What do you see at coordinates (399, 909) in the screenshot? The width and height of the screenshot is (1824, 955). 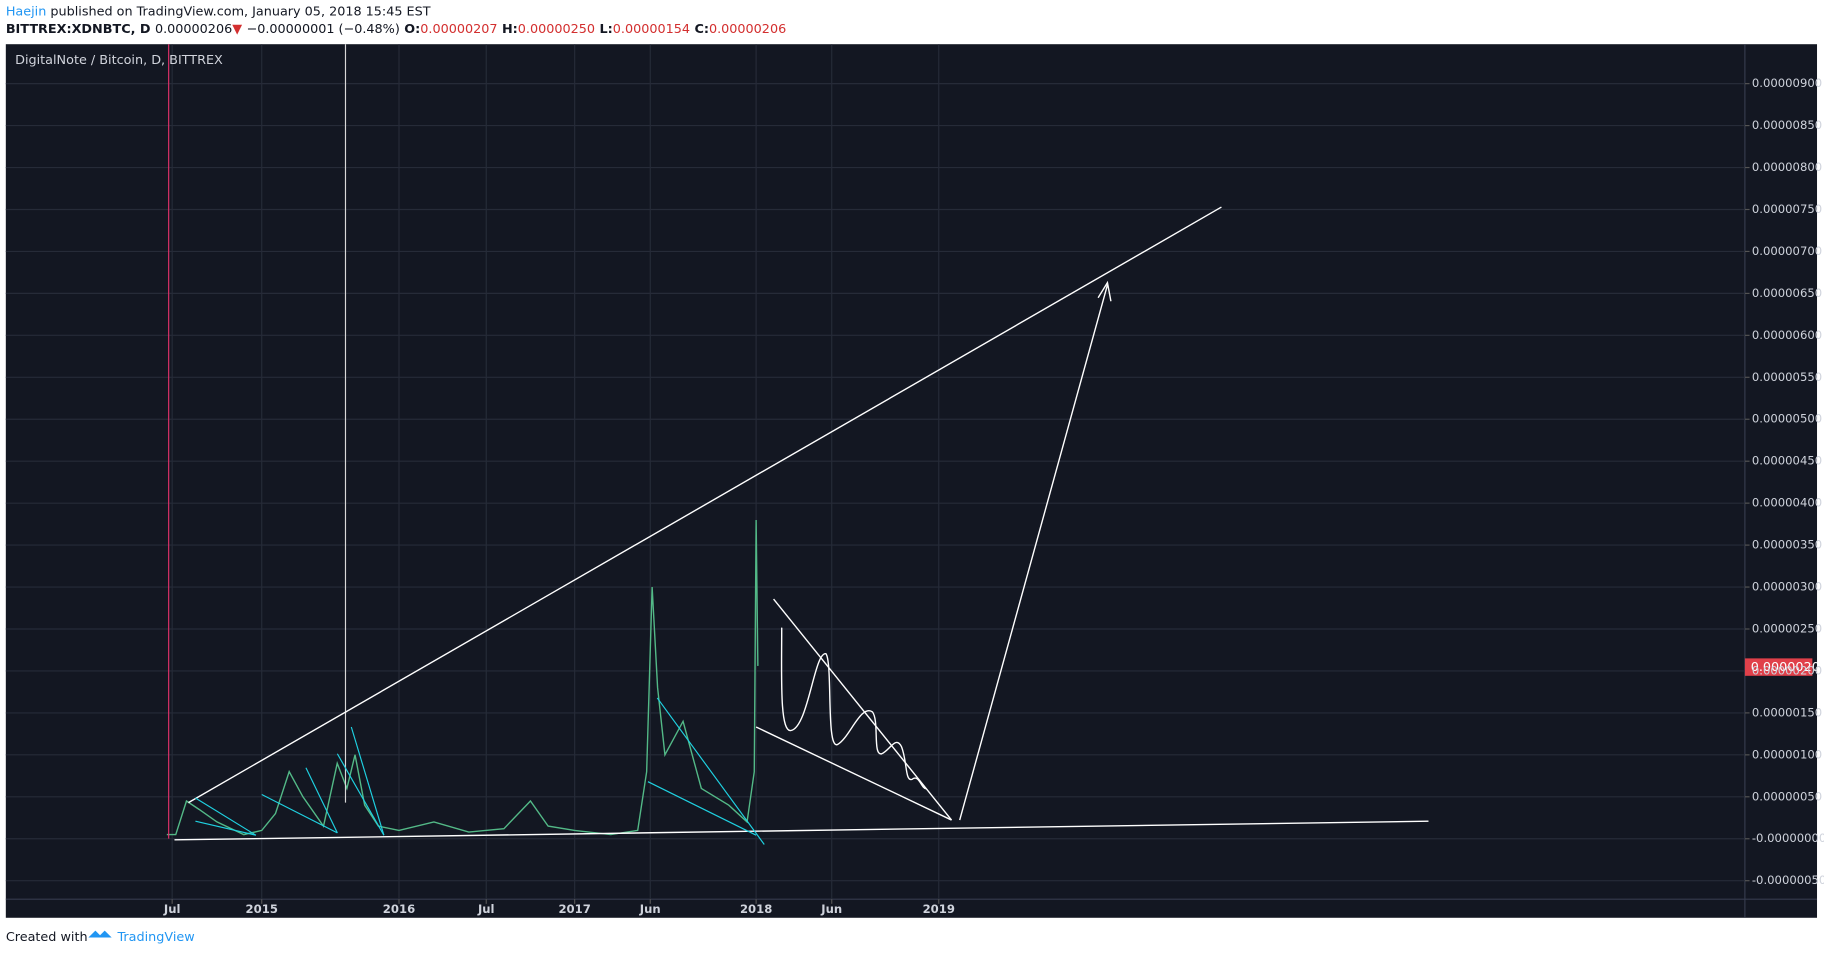 I see `x-tick-label: 2016` at bounding box center [399, 909].